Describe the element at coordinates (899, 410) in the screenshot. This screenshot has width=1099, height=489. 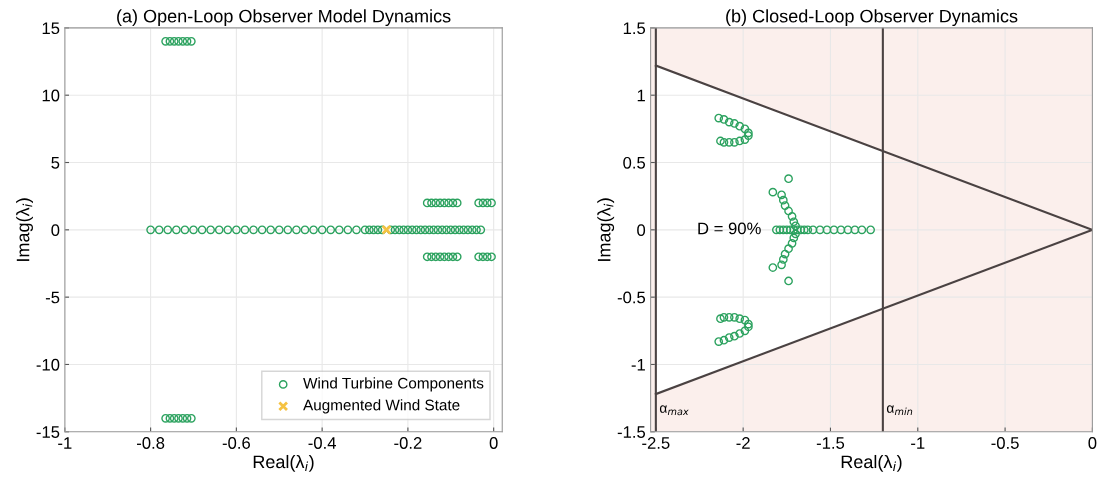
I see `ref-line-label: α$_{min}$` at that location.